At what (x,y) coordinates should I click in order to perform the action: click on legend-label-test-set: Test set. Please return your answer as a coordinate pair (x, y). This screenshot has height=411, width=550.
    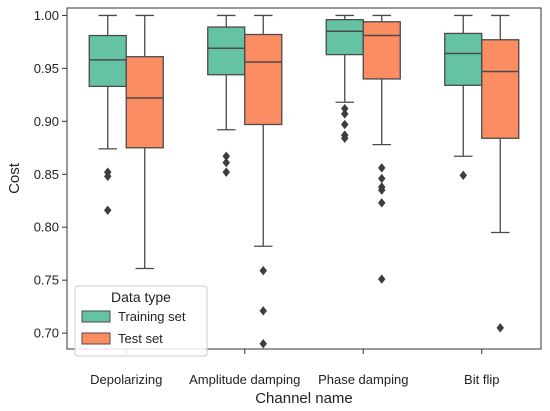
    Looking at the image, I should click on (140, 338).